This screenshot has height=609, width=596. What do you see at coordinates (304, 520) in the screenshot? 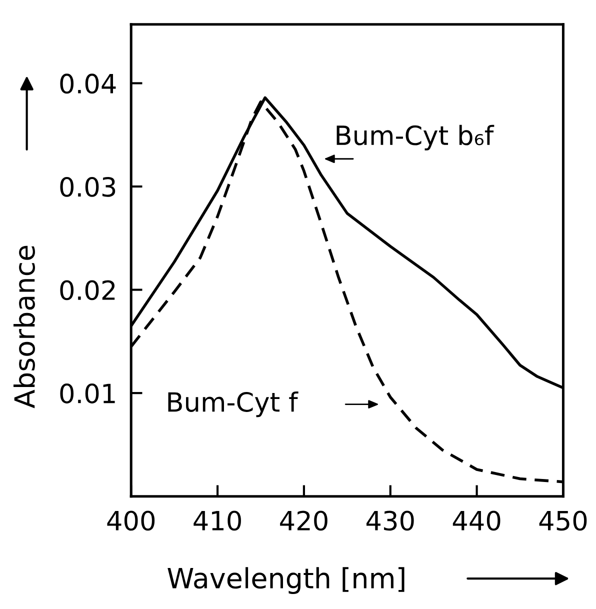
I see `x-tick-label: 420` at bounding box center [304, 520].